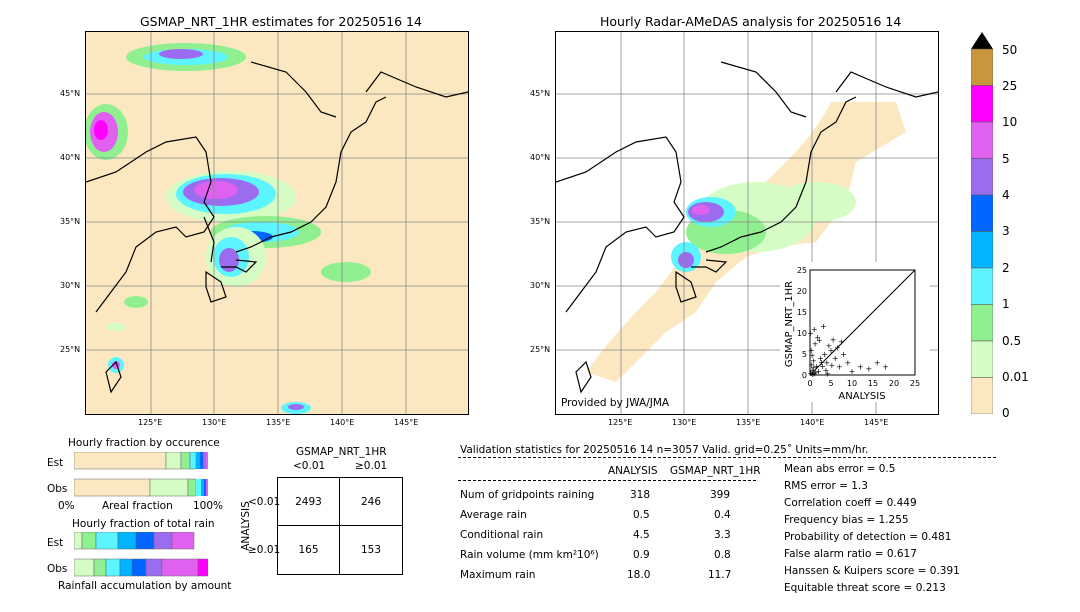  What do you see at coordinates (143, 524) in the screenshot?
I see `total-title: Hourly fraction of total rain` at bounding box center [143, 524].